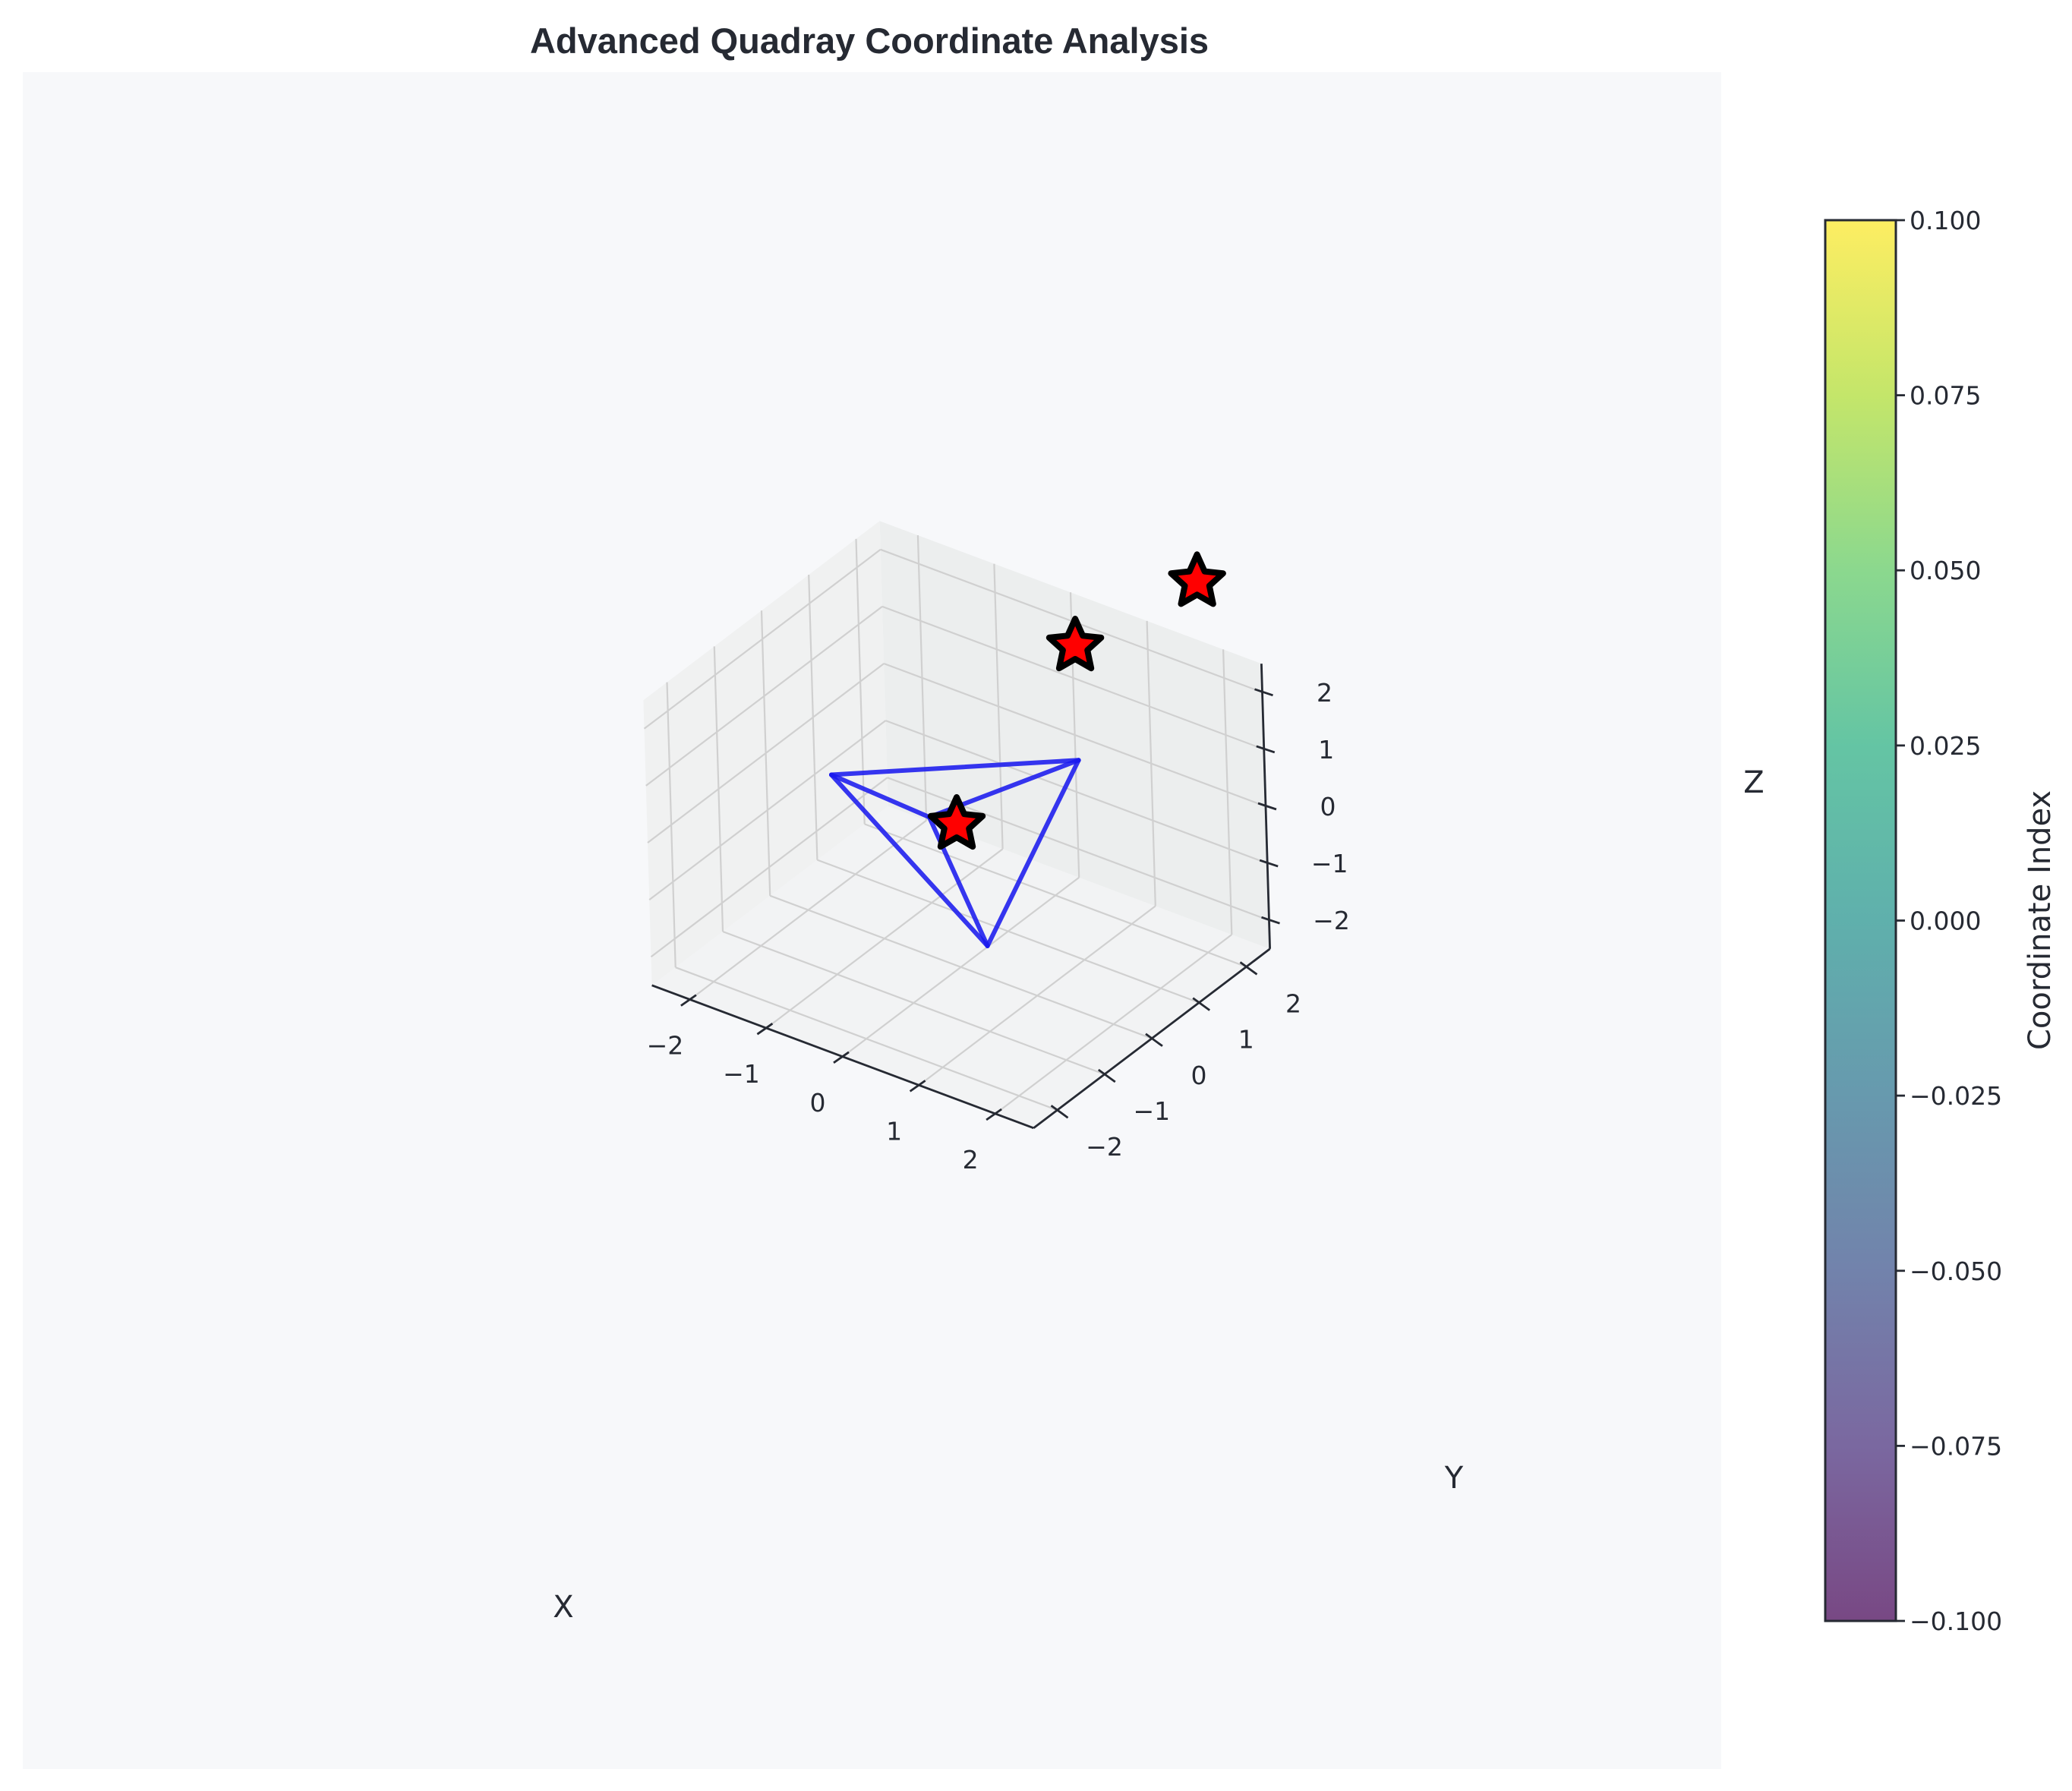 This screenshot has width=2072, height=1791. I want to click on colorbar-tick-label: −0.075, so click(1956, 1446).